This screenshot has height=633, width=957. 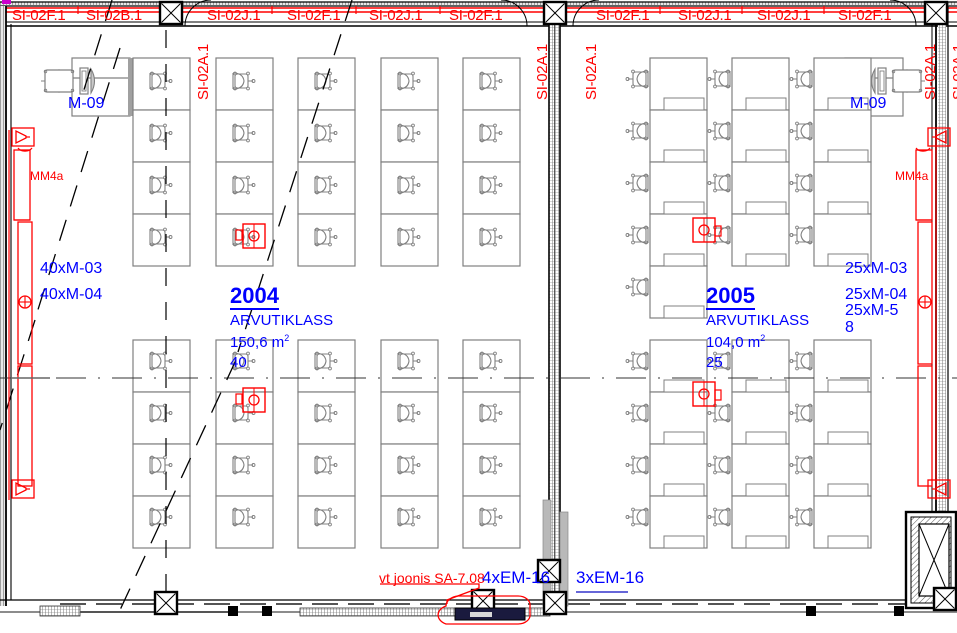 What do you see at coordinates (114, 15) in the screenshot?
I see `window-tag: SI-02B.1` at bounding box center [114, 15].